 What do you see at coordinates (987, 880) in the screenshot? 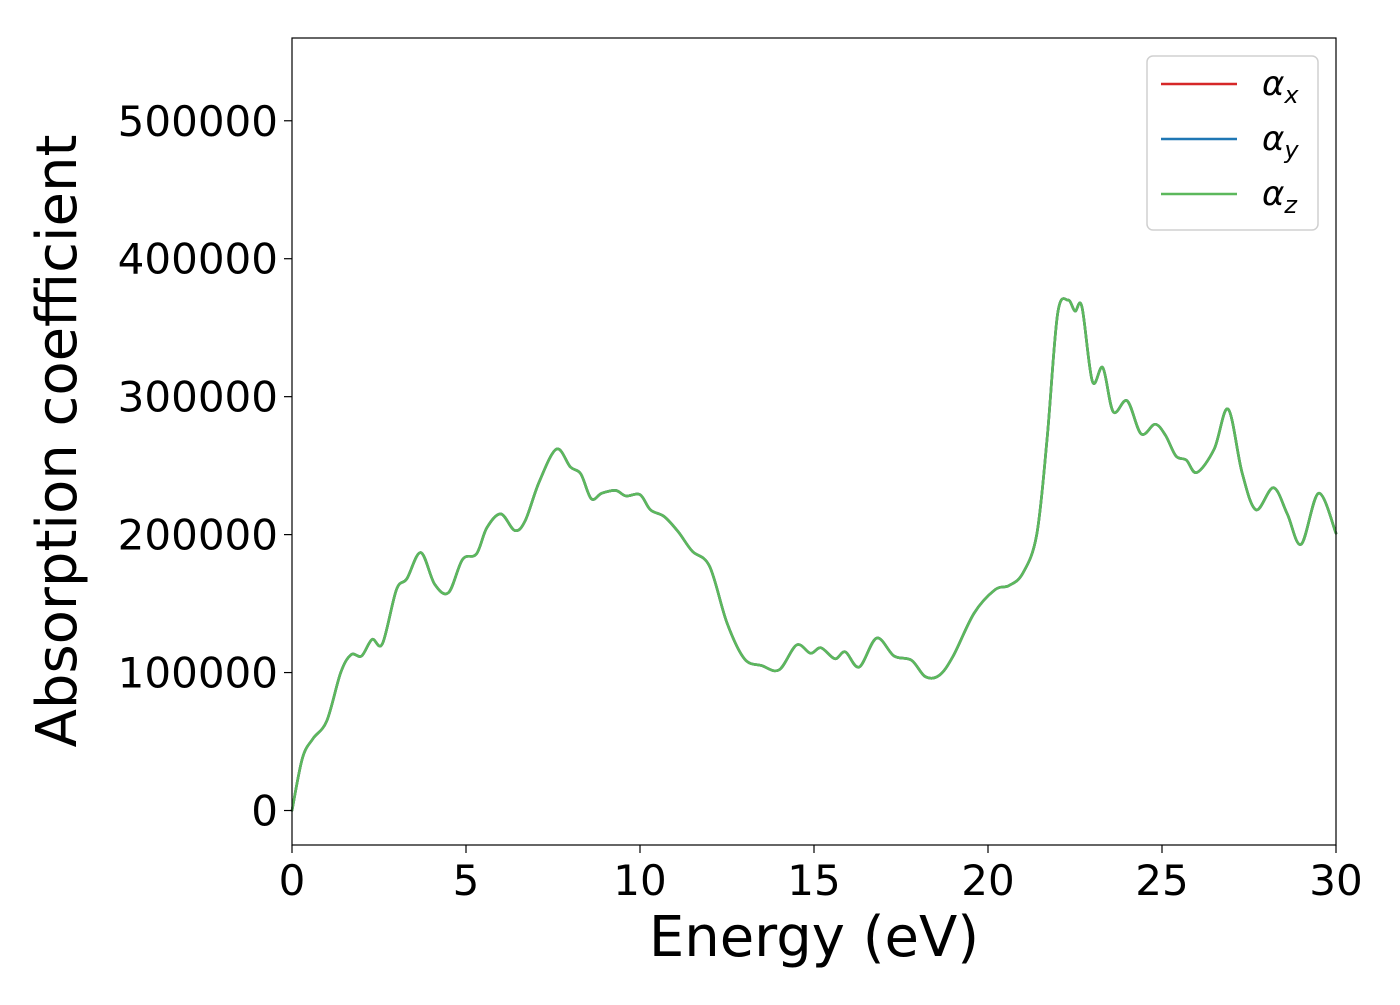
I see `x-tick-label: 20` at bounding box center [987, 880].